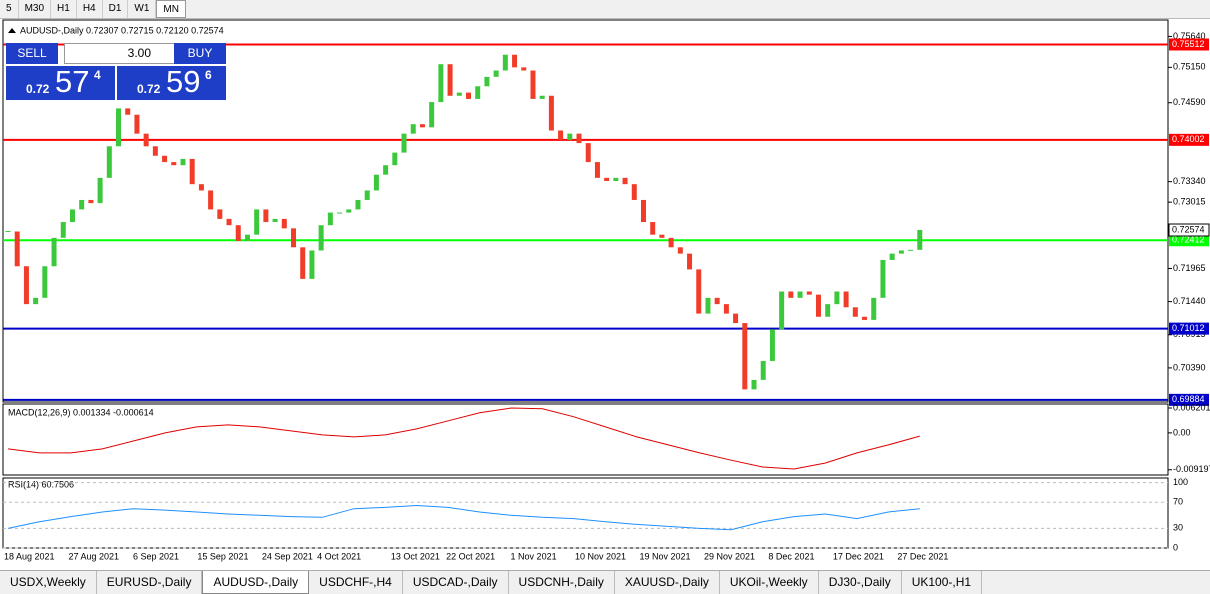  Describe the element at coordinates (860, 582) in the screenshot. I see `chart-tab: DJ30-,Daily` at that location.